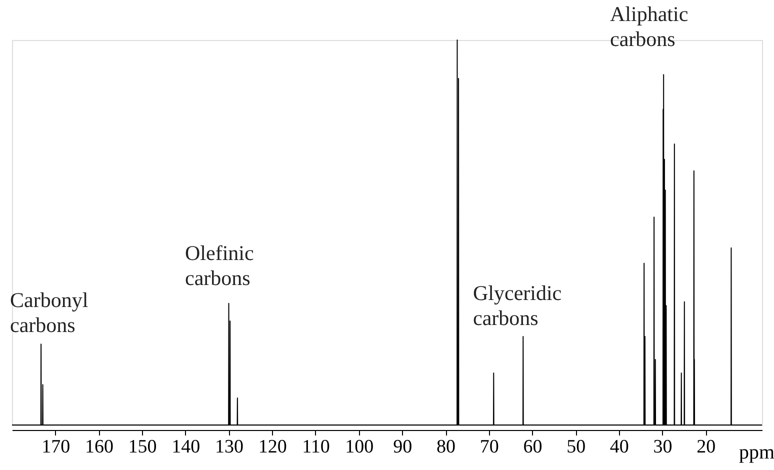 This screenshot has height=470, width=774. What do you see at coordinates (359, 447) in the screenshot?
I see `x-tick-label: 100` at bounding box center [359, 447].